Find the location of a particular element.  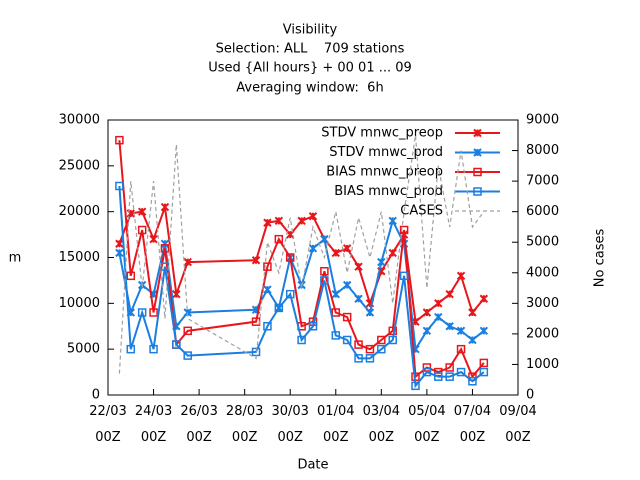

series-line is located at coordinates (301, 265).